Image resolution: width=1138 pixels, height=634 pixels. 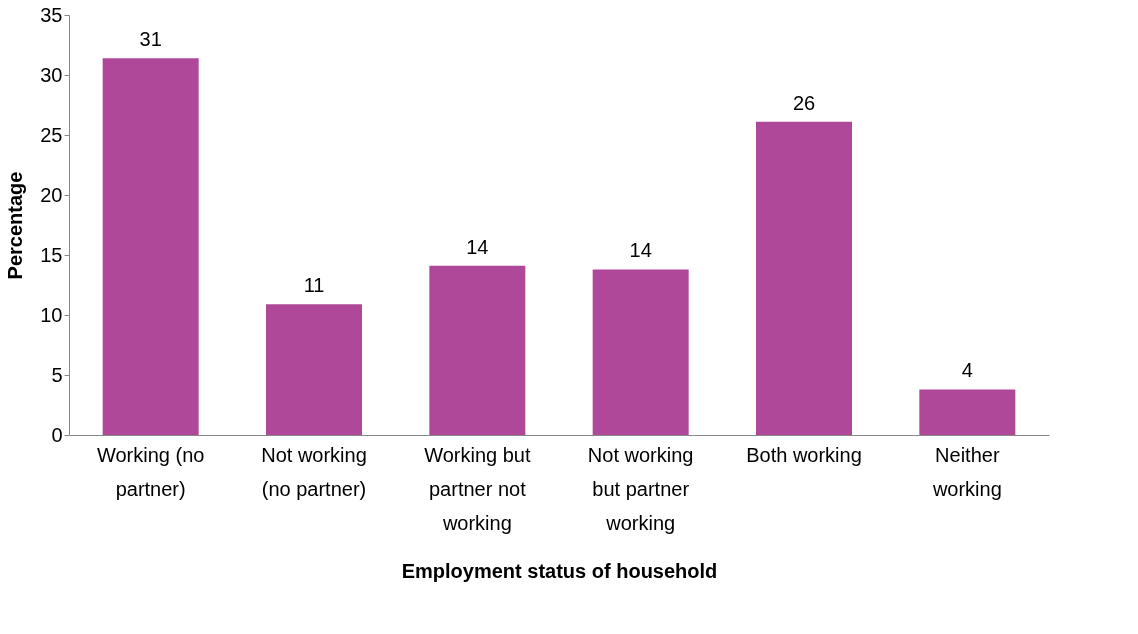 I want to click on y-tick-label: 10, so click(x=51, y=314).